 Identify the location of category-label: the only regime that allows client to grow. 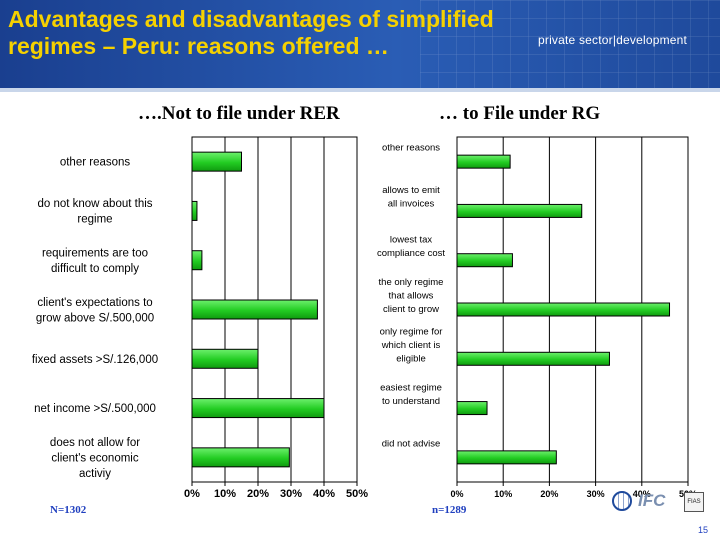
(411, 296).